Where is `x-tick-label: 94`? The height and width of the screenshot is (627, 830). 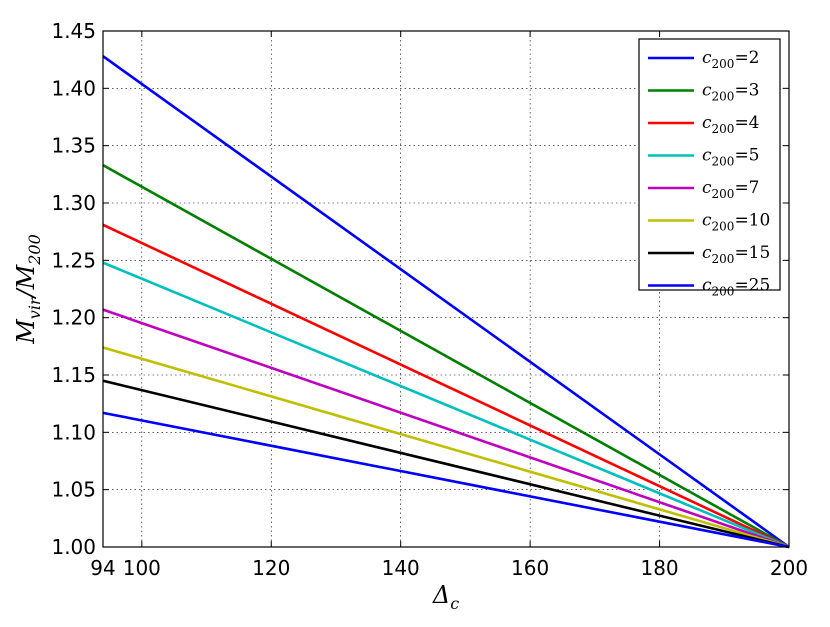 x-tick-label: 94 is located at coordinates (102, 568).